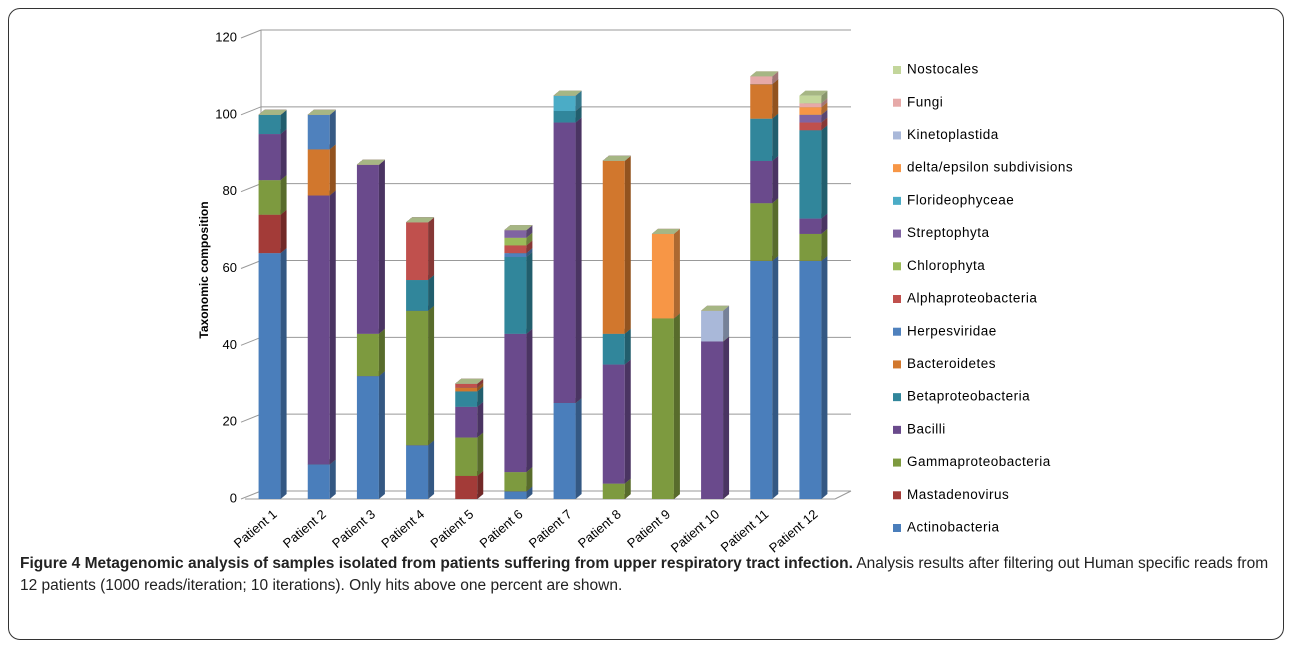  Describe the element at coordinates (990, 167) in the screenshot. I see `legend-label: delta/epsilon subdivisions` at that location.